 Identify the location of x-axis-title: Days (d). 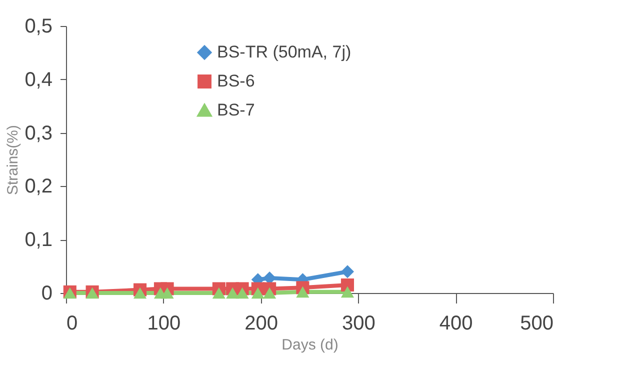
(310, 345).